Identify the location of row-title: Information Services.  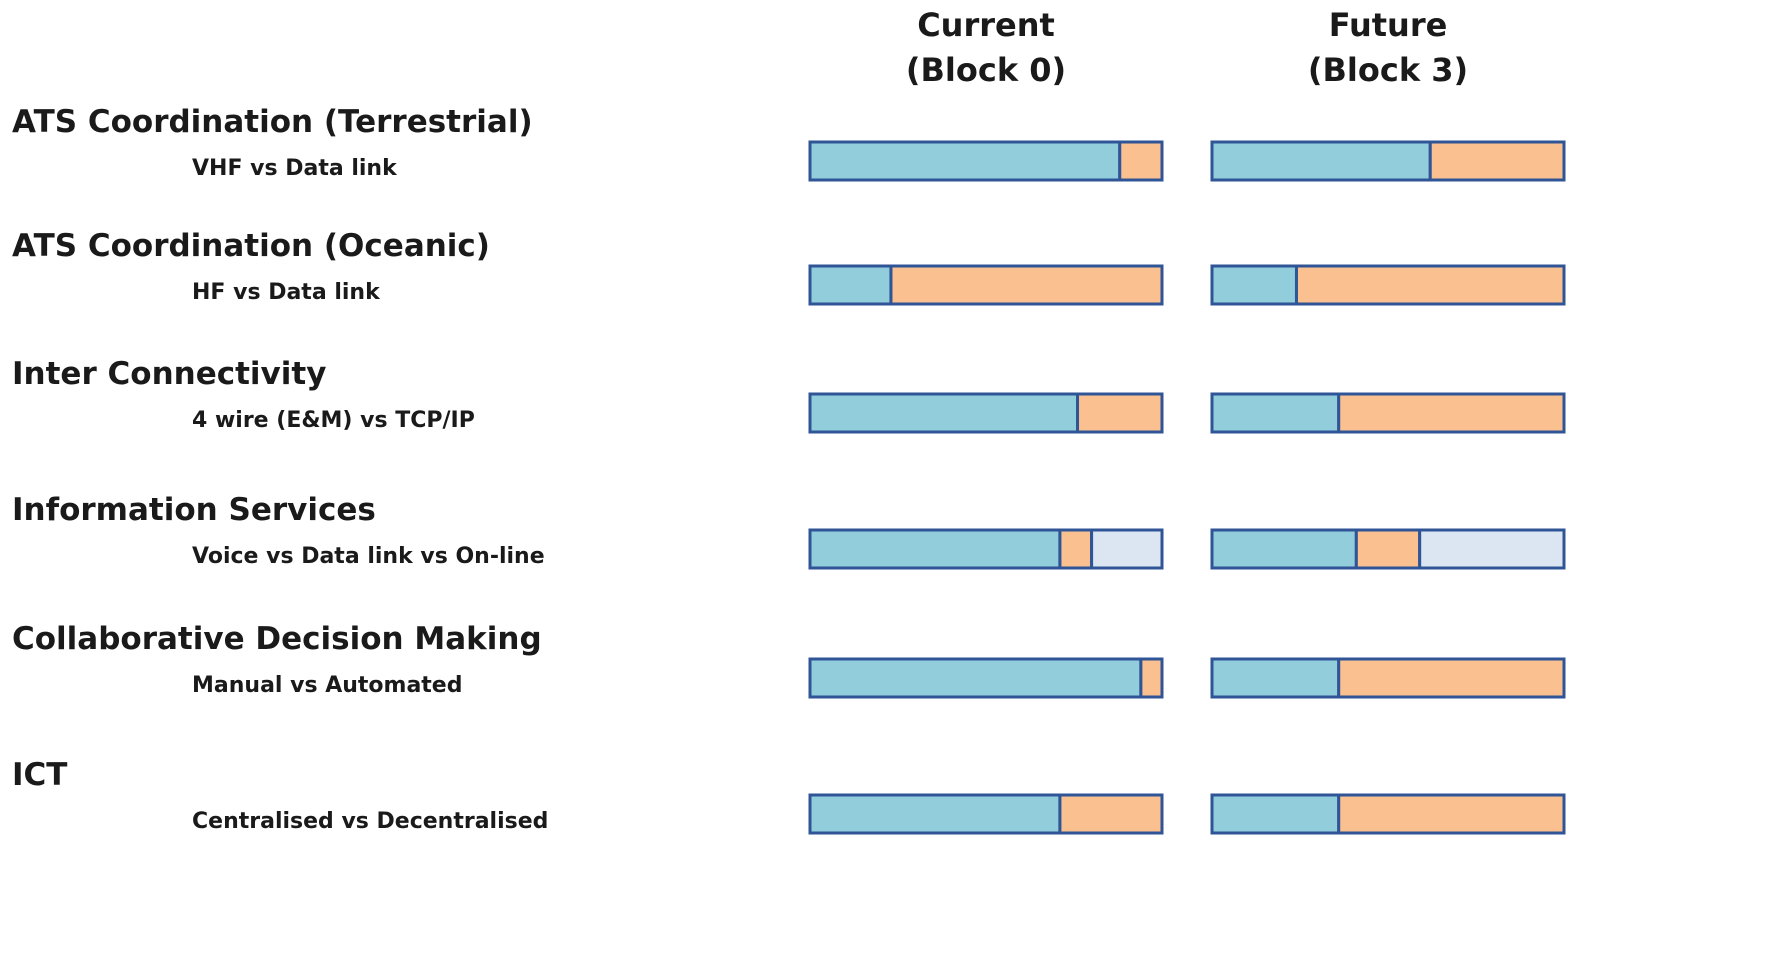
(194, 510).